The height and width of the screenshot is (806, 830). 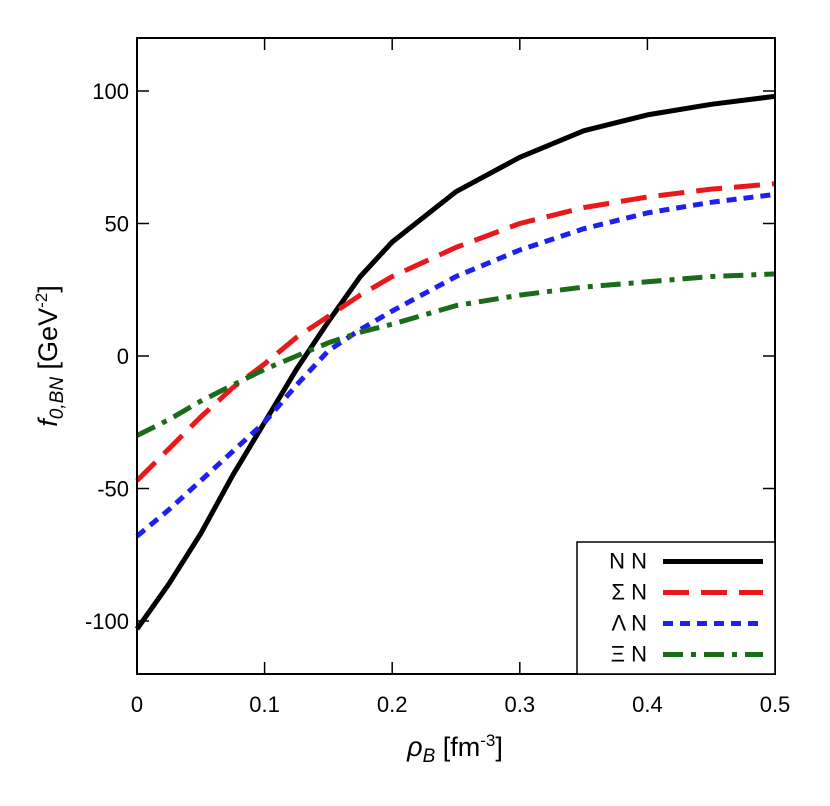 I want to click on y-tick-label: -100, so click(x=107, y=621).